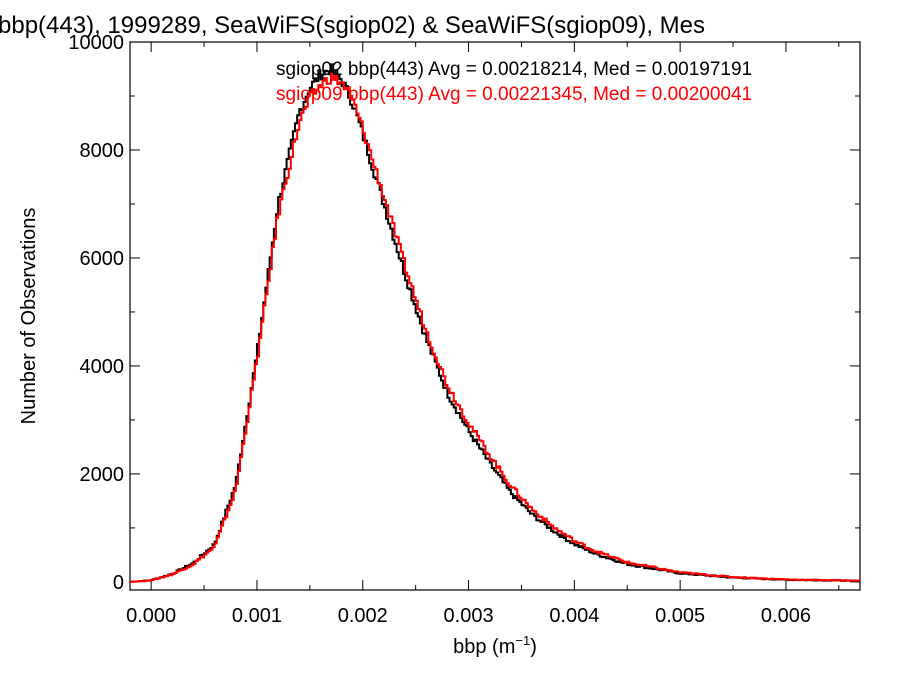 The height and width of the screenshot is (675, 900). I want to click on y-tick-label-3: 6000, so click(102, 259).